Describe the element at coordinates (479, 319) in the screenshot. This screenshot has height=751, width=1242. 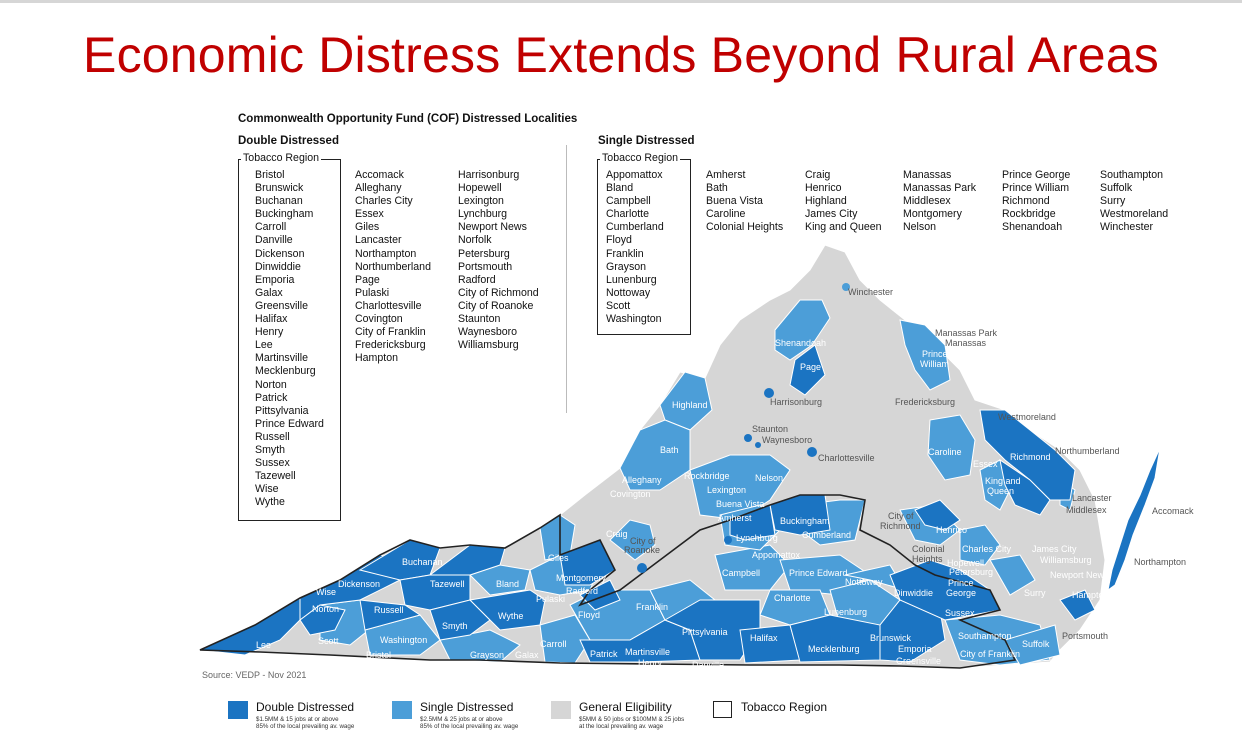
I see `double-col3-item: Staunton` at that location.